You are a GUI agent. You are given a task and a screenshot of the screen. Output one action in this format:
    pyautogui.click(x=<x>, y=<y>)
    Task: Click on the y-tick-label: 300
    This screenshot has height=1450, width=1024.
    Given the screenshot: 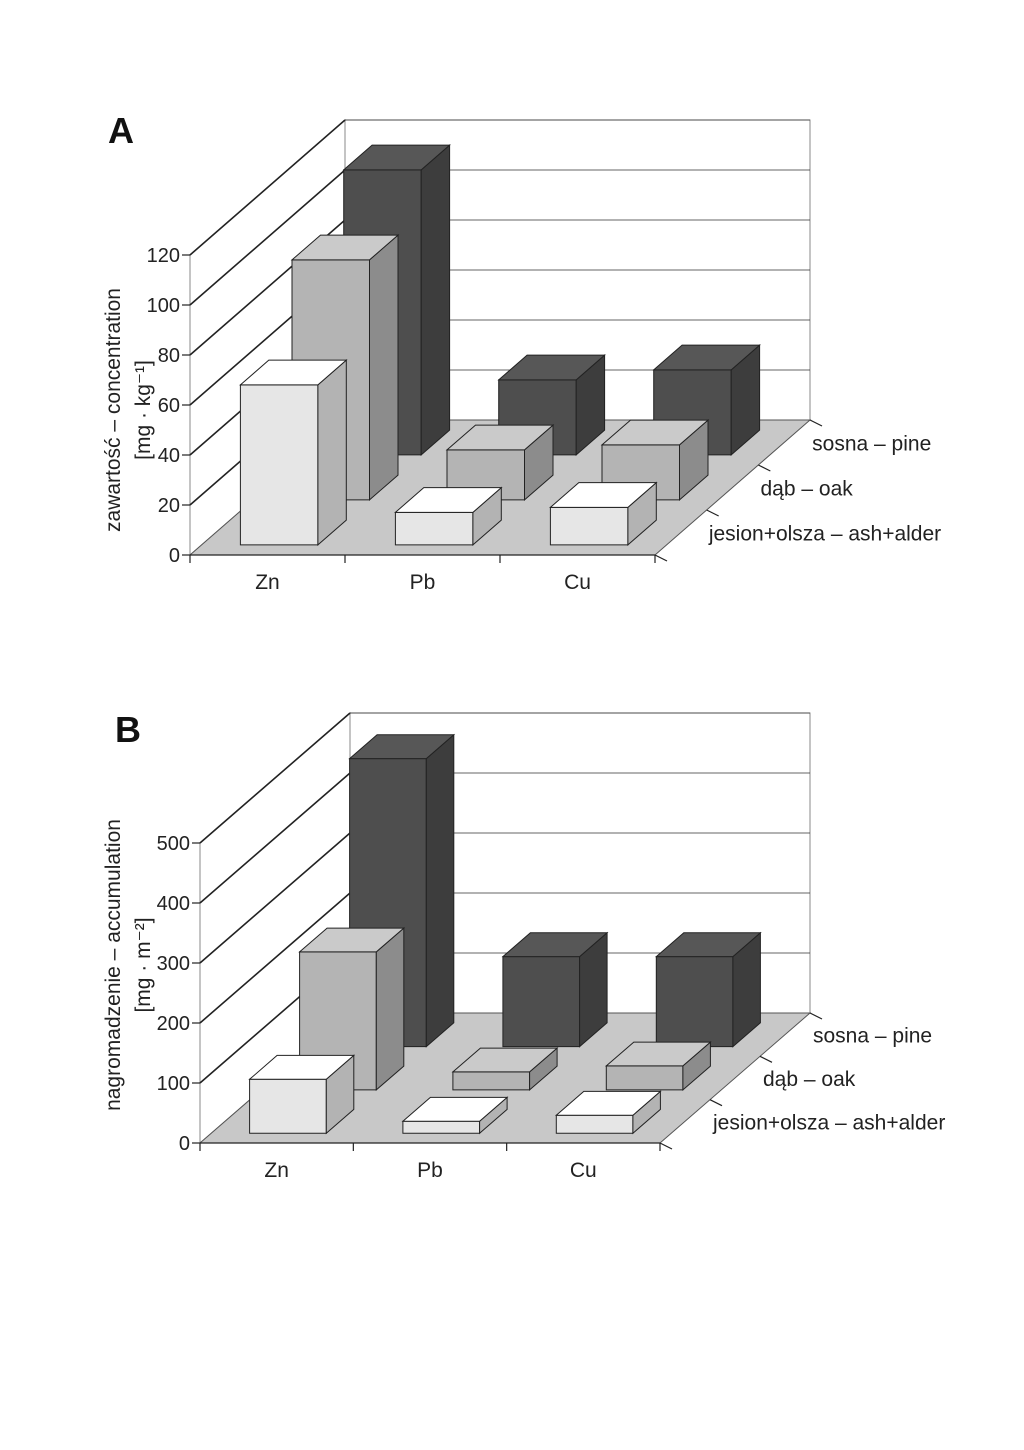 What is the action you would take?
    pyautogui.click(x=173, y=964)
    